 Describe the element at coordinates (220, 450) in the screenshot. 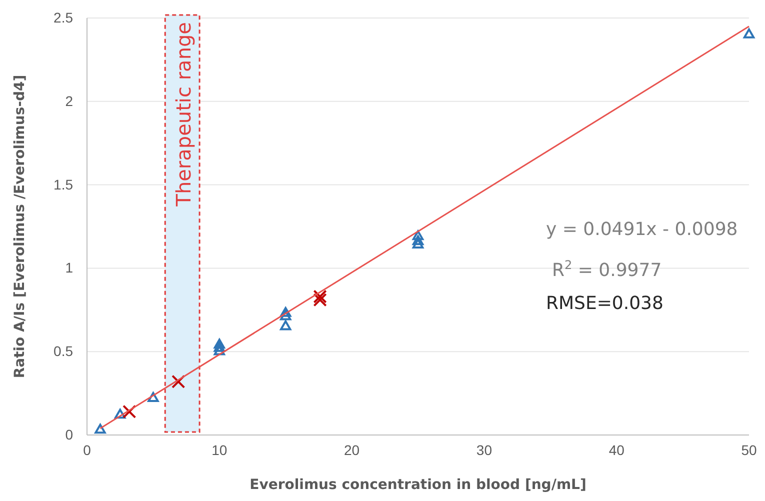

I see `x-tick-label: 10` at that location.